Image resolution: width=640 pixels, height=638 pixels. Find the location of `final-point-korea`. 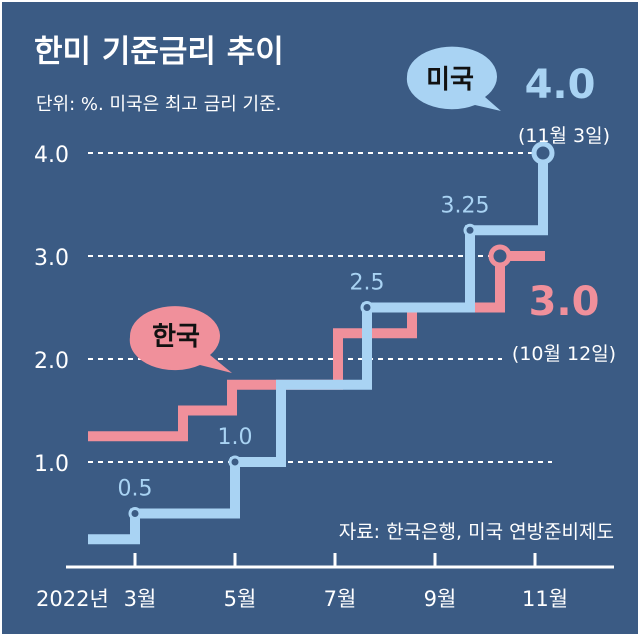

final-point-korea is located at coordinates (500, 256).